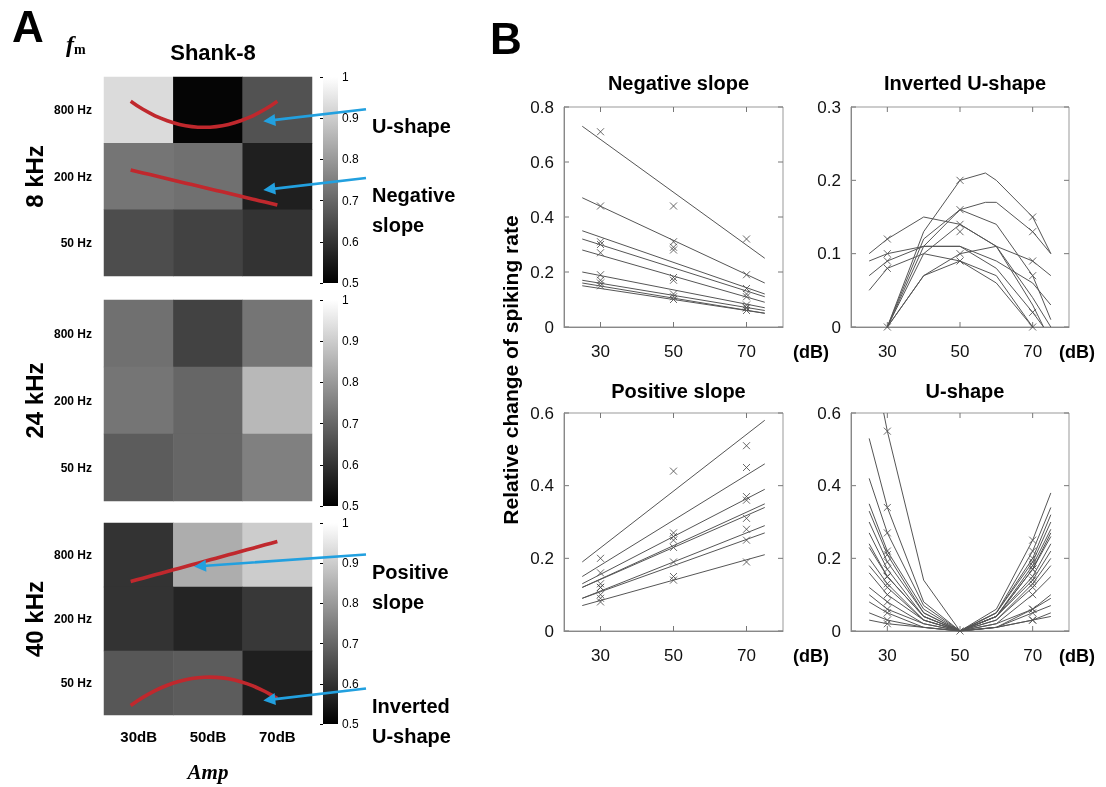 This screenshot has width=1106, height=787. I want to click on chart-title: Inverted U-shape, so click(965, 83).